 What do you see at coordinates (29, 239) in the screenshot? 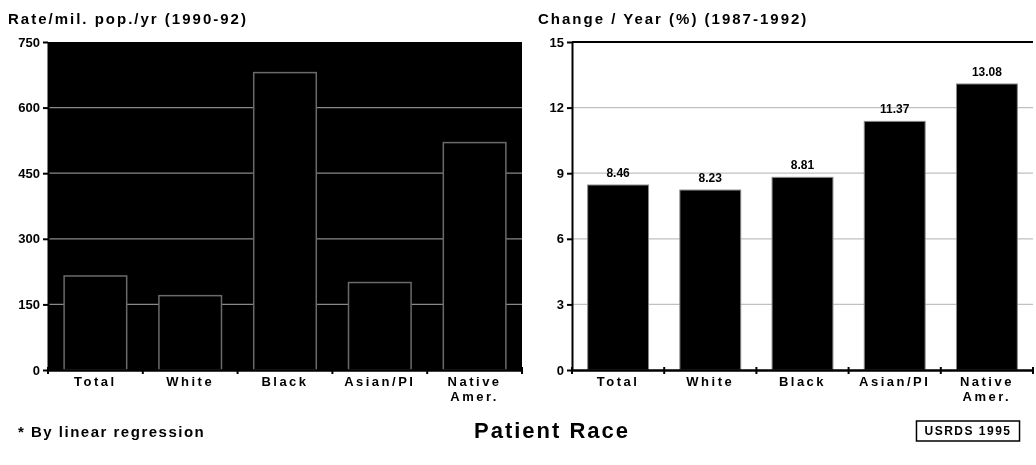
I see `y-tick-label: 300` at bounding box center [29, 239].